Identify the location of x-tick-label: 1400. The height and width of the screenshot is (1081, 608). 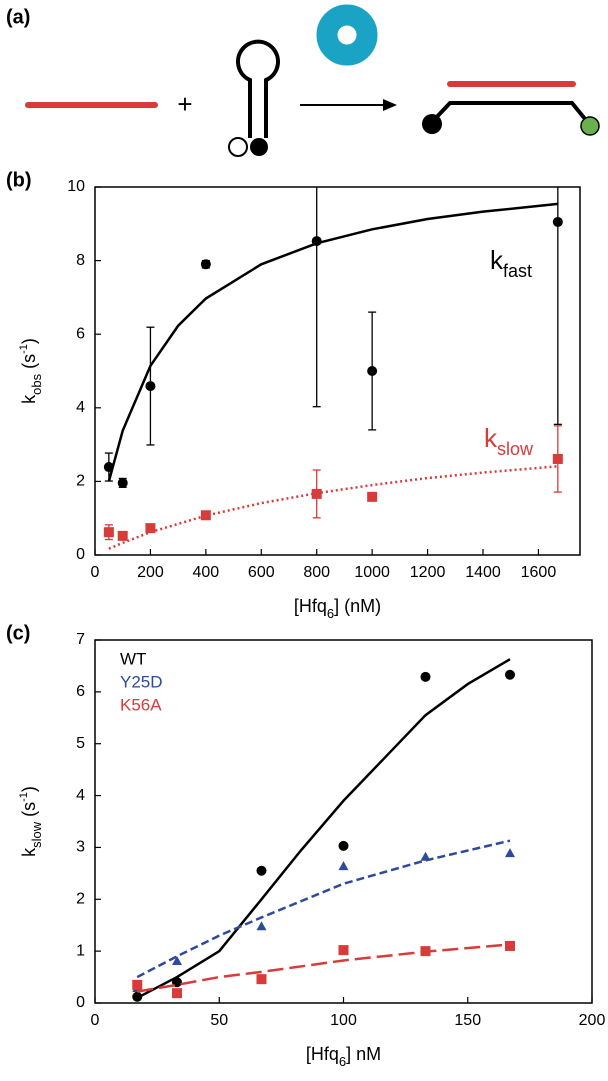
(483, 572).